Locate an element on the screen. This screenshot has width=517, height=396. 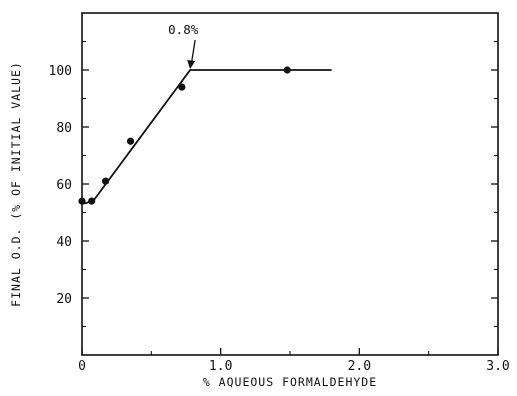
x-tick-label: 0 is located at coordinates (82, 366).